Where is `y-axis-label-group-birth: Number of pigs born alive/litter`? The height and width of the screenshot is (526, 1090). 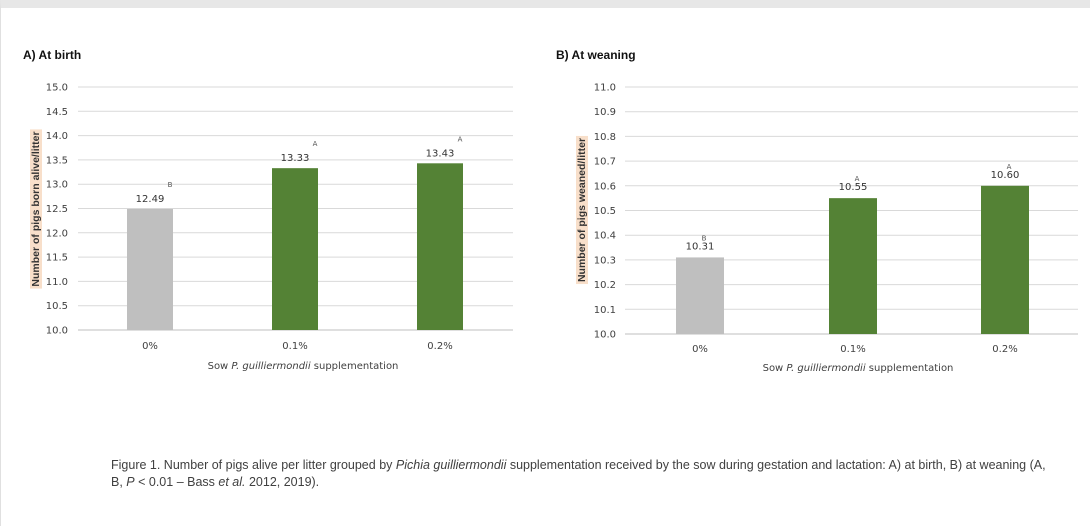 y-axis-label-group-birth: Number of pigs born alive/litter is located at coordinates (36, 209).